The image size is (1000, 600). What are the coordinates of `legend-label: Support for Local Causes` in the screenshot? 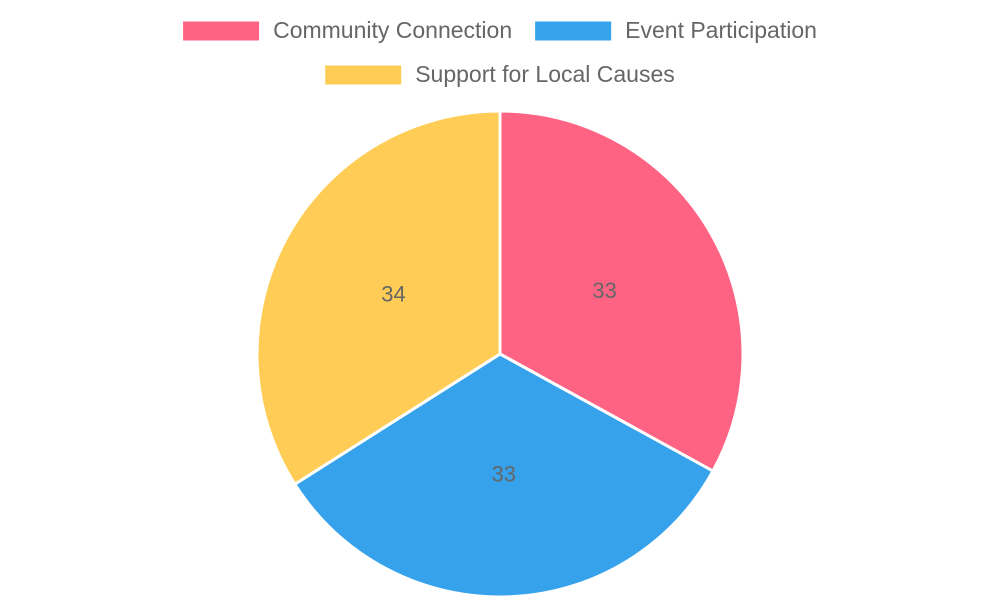 It's located at (545, 74).